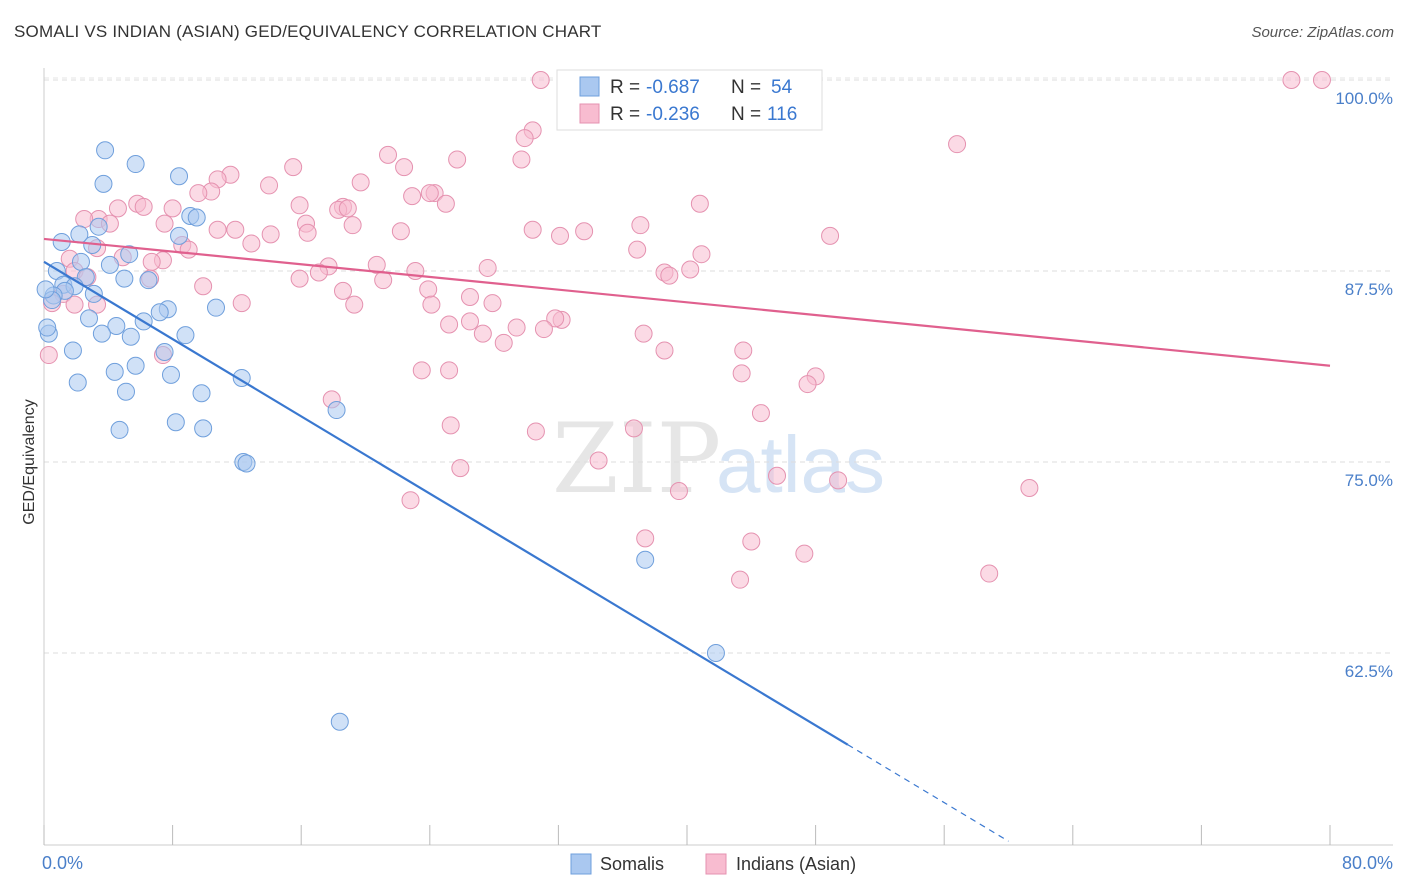 This screenshot has height=892, width=1406. Describe the element at coordinates (62, 863) in the screenshot. I see `x-tick-label-0: 0.0%` at that location.